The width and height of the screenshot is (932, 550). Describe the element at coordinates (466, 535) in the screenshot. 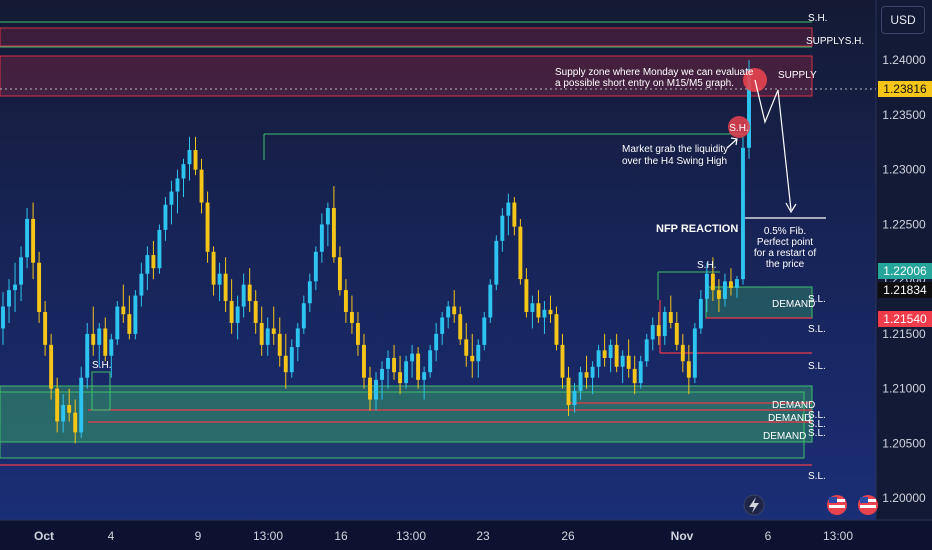

I see `time-axis-panel` at that location.